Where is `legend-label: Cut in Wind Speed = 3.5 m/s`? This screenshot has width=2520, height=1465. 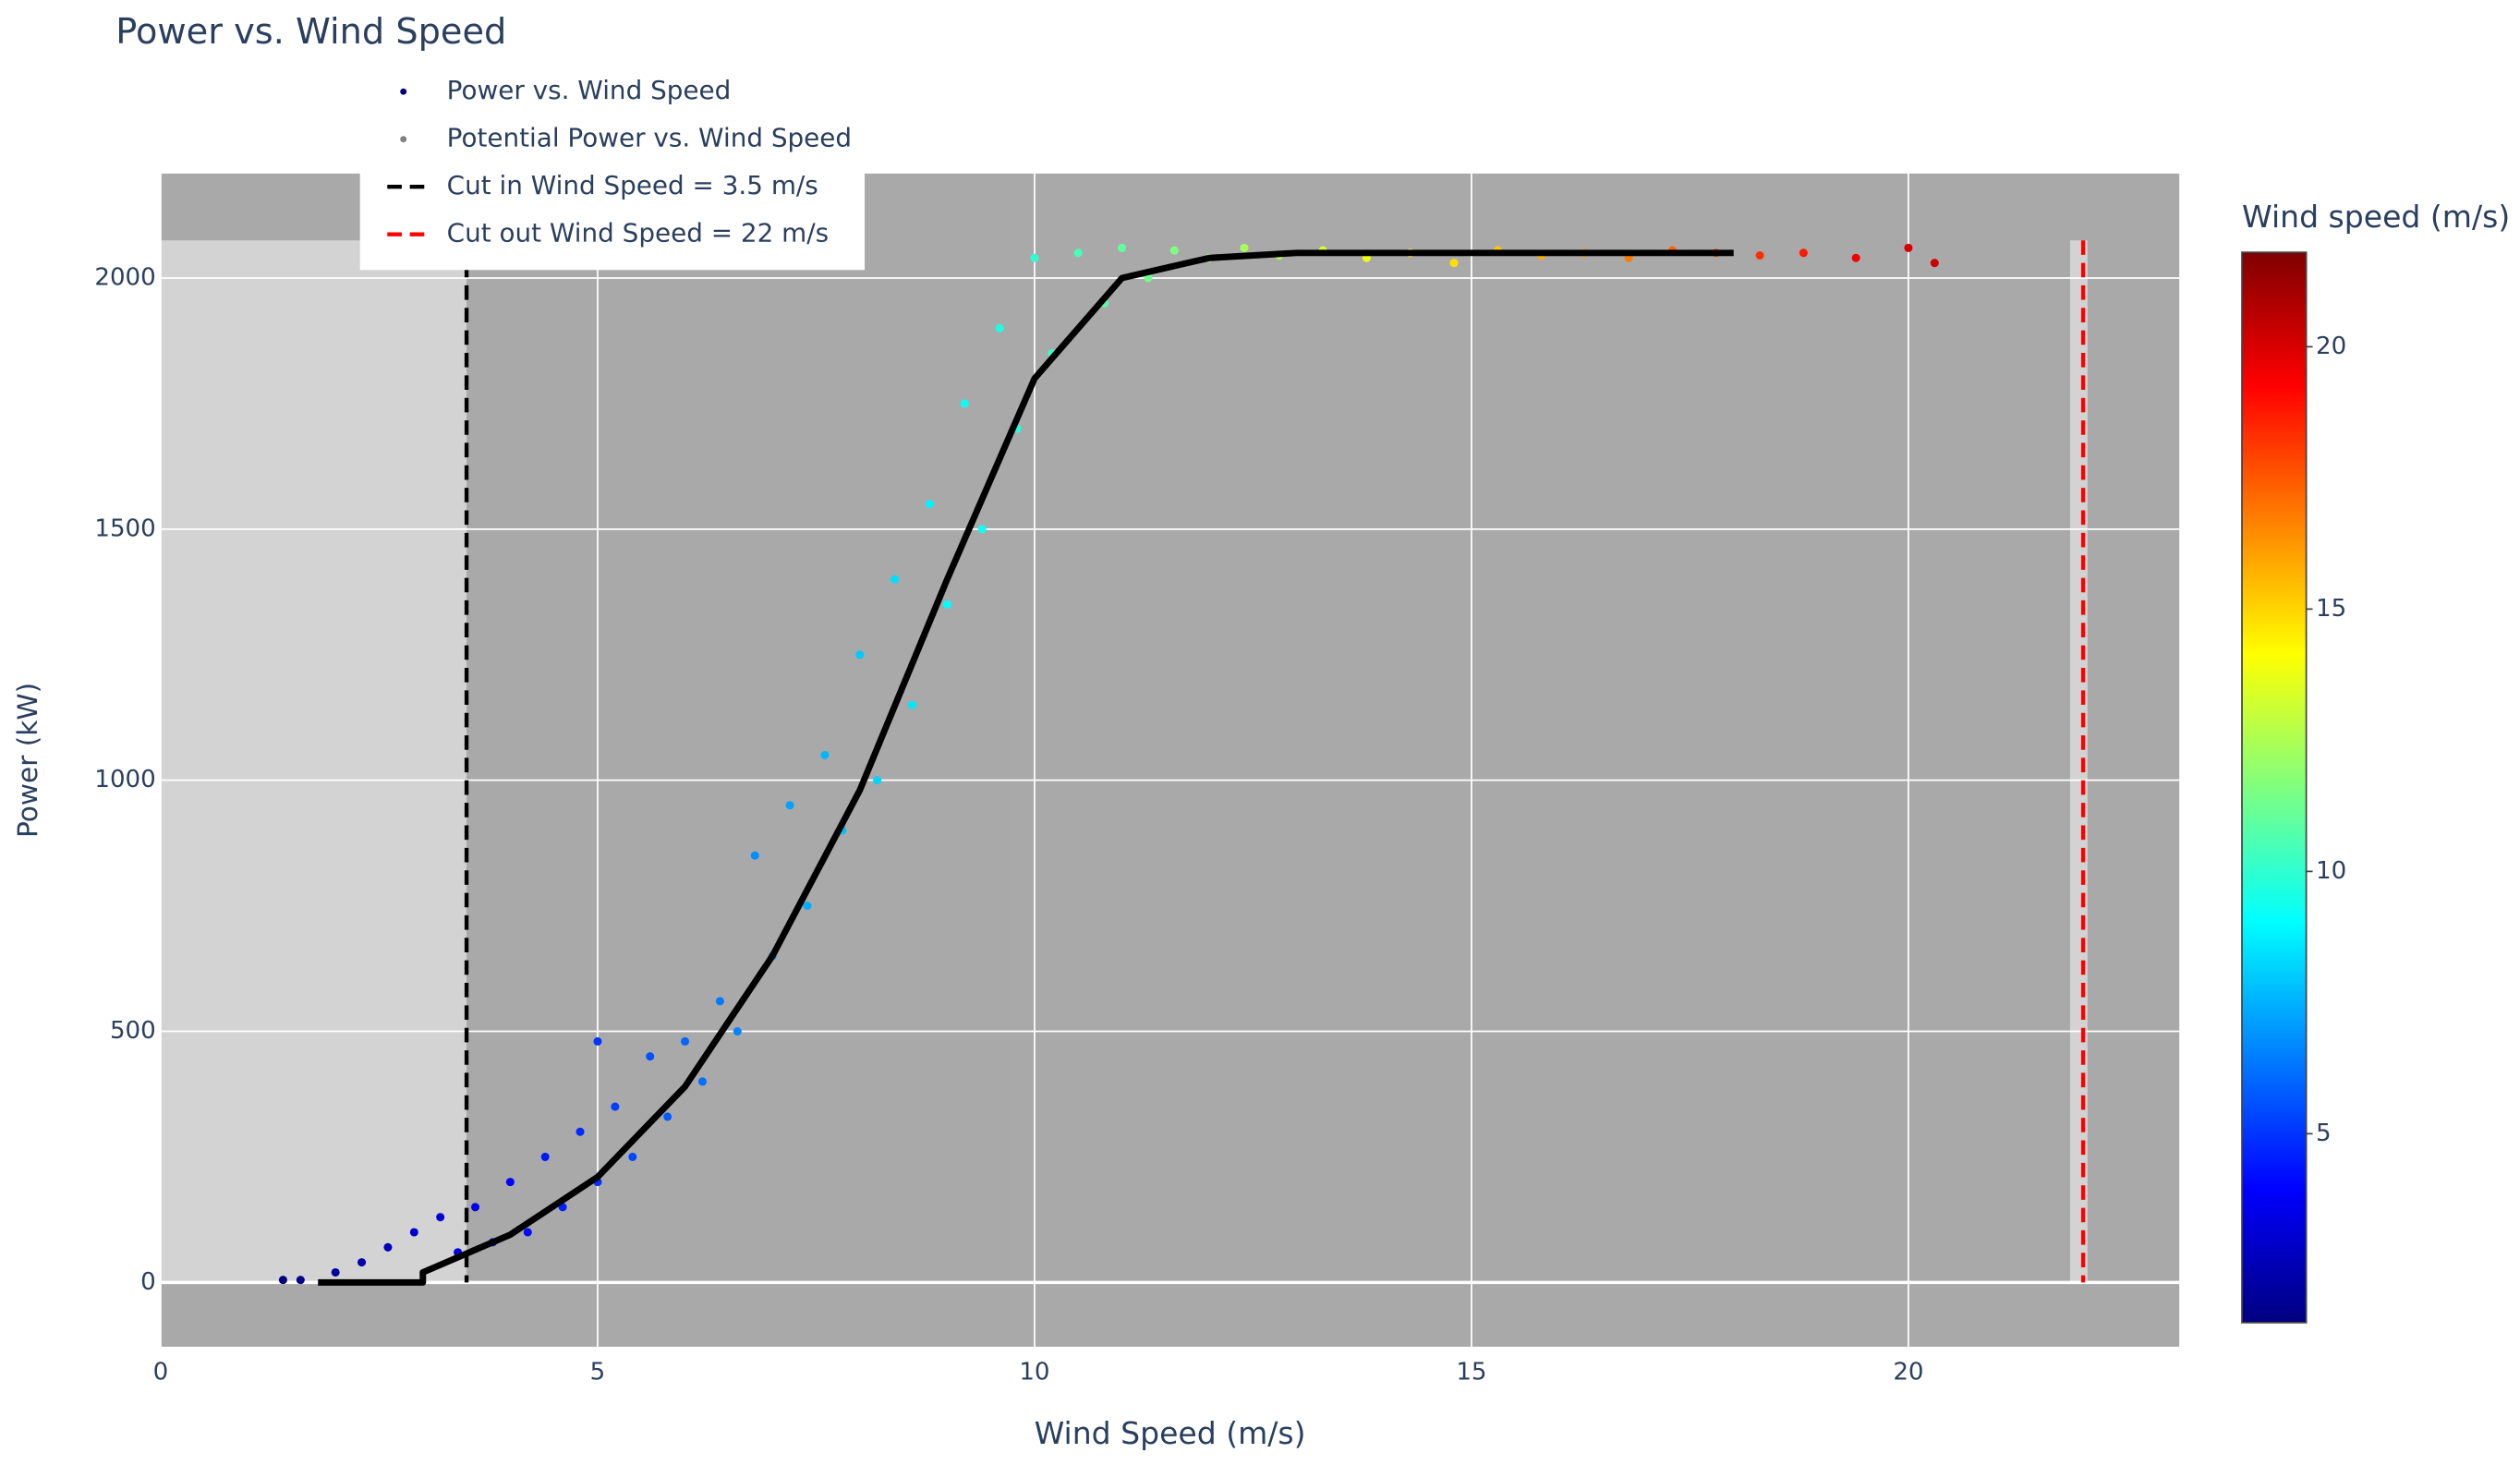
legend-label: Cut in Wind Speed = 3.5 m/s is located at coordinates (632, 185).